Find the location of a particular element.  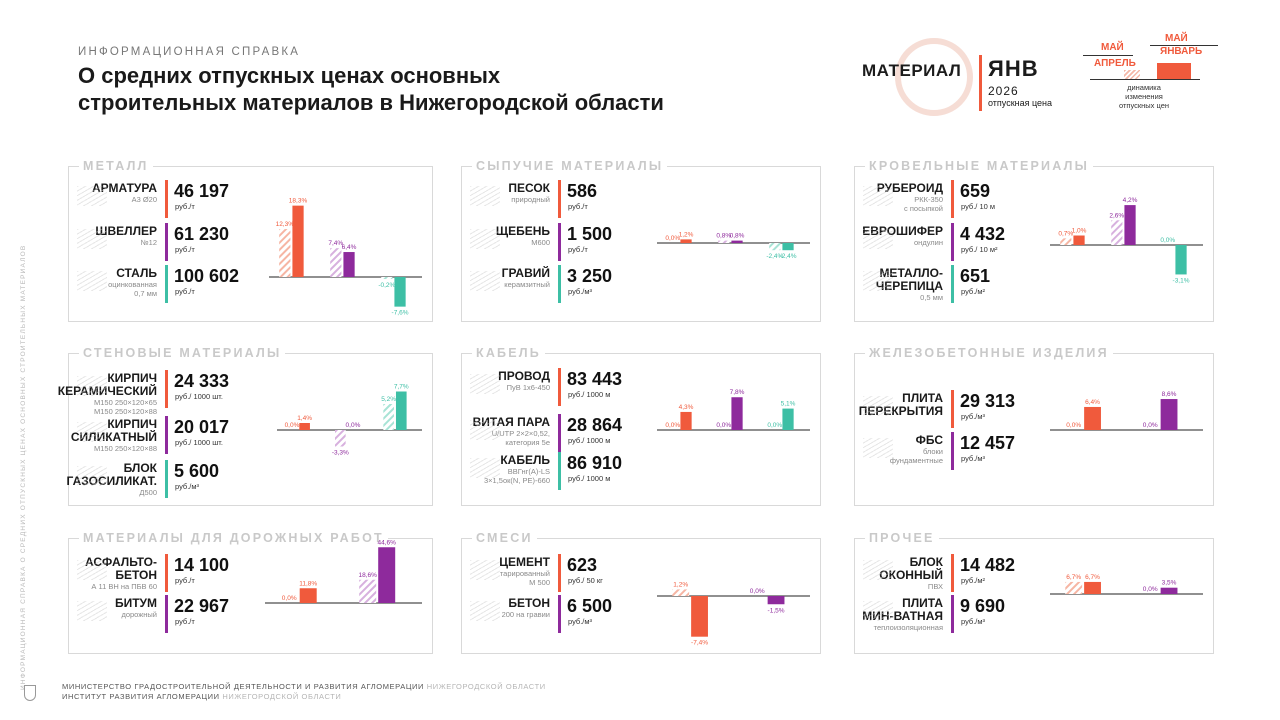

footer-ministry-region: НИЖЕГОРОДСКОЙ ОБЛАСТИ is located at coordinates (486, 686).